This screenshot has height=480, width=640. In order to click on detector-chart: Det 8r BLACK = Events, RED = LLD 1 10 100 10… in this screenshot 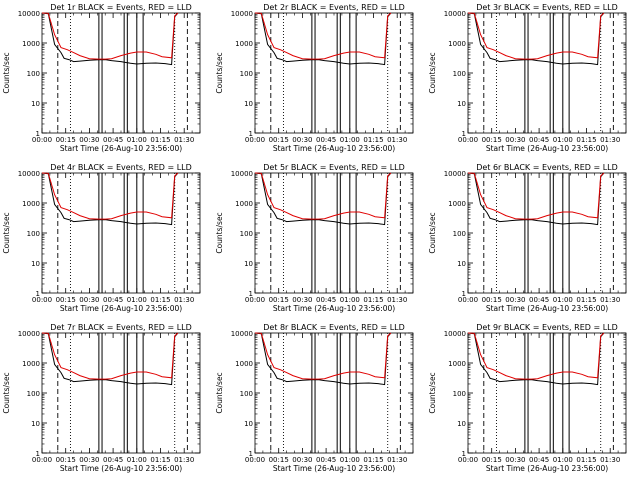, I will do `click(314, 398)`.